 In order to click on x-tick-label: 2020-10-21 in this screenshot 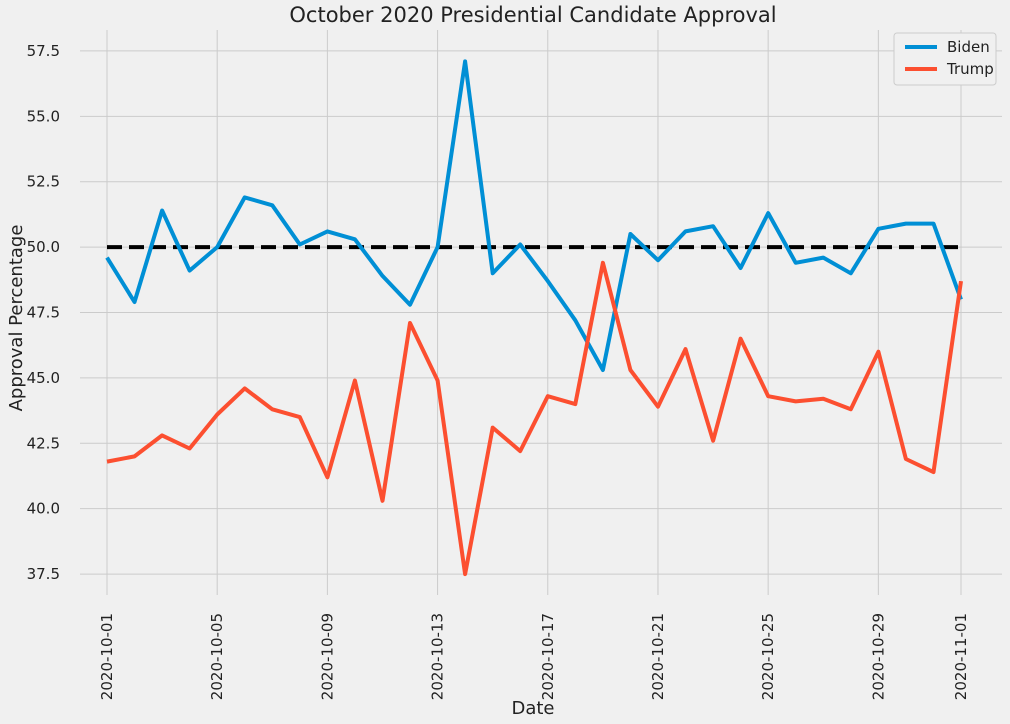, I will do `click(658, 656)`.